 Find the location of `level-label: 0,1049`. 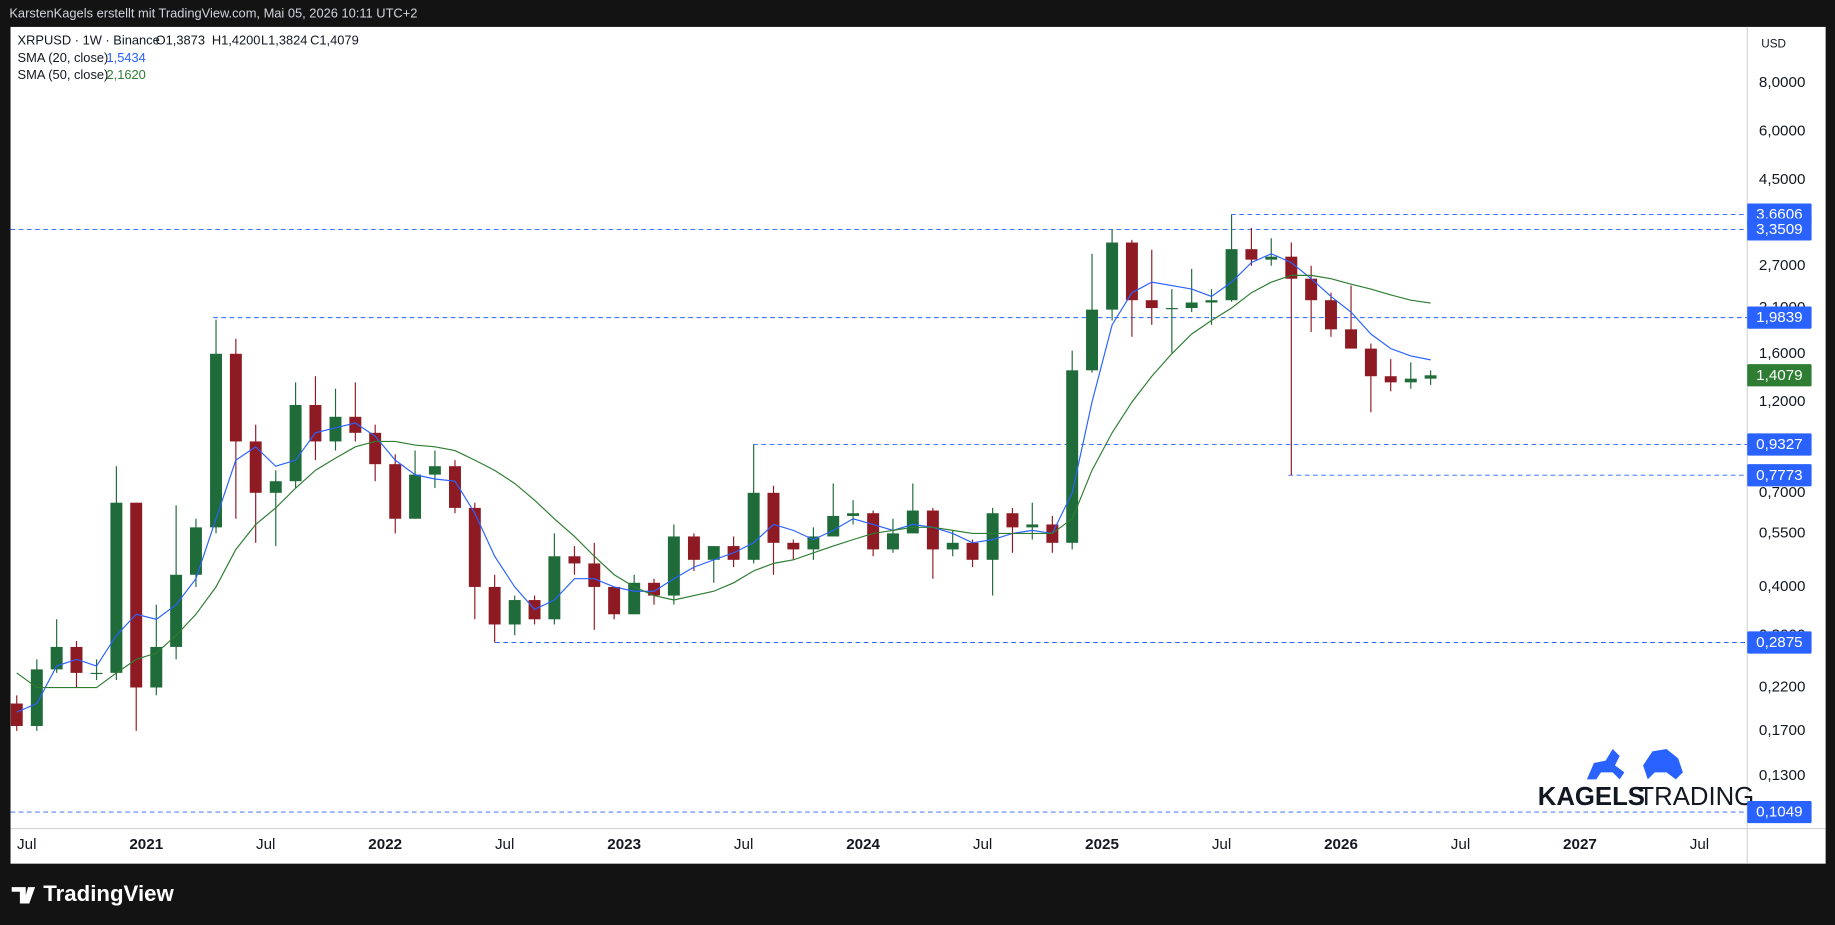

level-label: 0,1049 is located at coordinates (1779, 812).